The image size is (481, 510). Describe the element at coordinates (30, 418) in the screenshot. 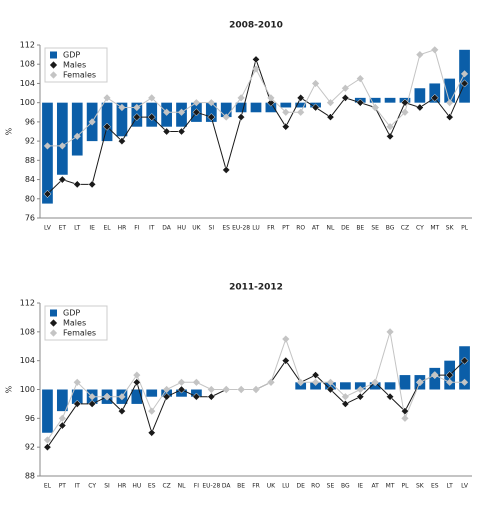

I see `y-tick-label: 96` at that location.